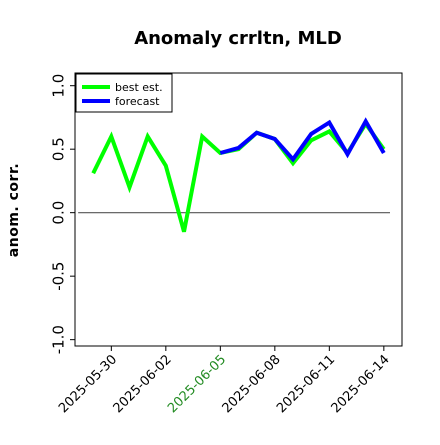 This screenshot has width=440, height=445. What do you see at coordinates (14, 210) in the screenshot?
I see `y-axis-label: anom. corr.` at bounding box center [14, 210].